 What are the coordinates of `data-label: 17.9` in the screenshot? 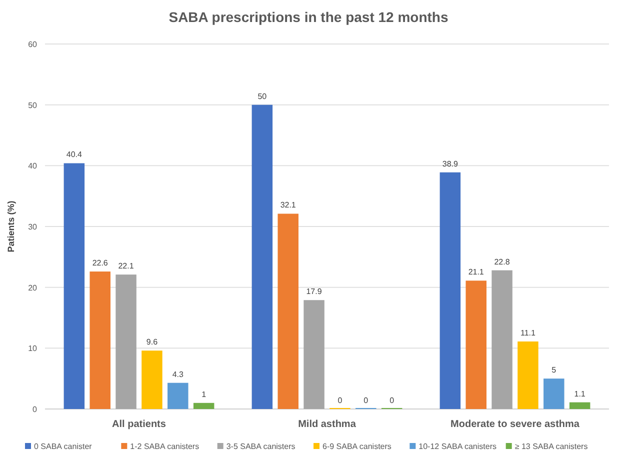 It's located at (314, 291).